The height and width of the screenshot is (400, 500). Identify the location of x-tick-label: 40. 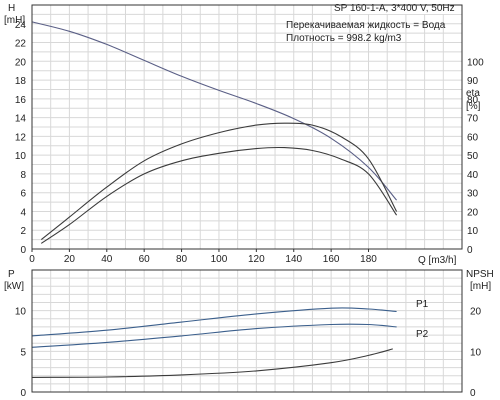
(107, 259).